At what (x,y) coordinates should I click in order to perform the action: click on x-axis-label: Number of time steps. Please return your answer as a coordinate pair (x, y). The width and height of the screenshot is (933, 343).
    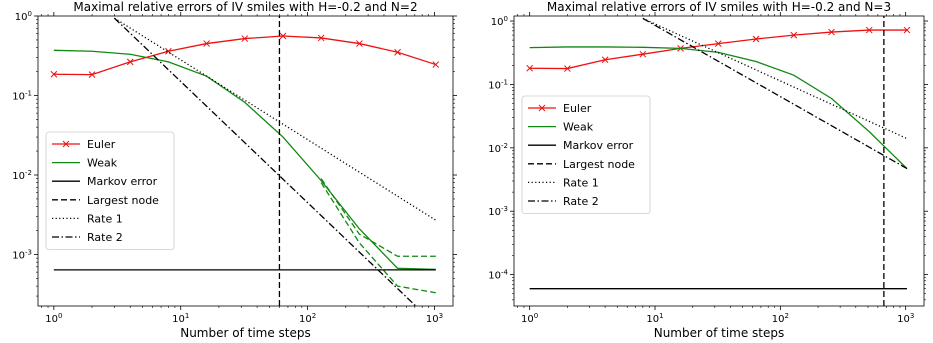
    Looking at the image, I should click on (245, 333).